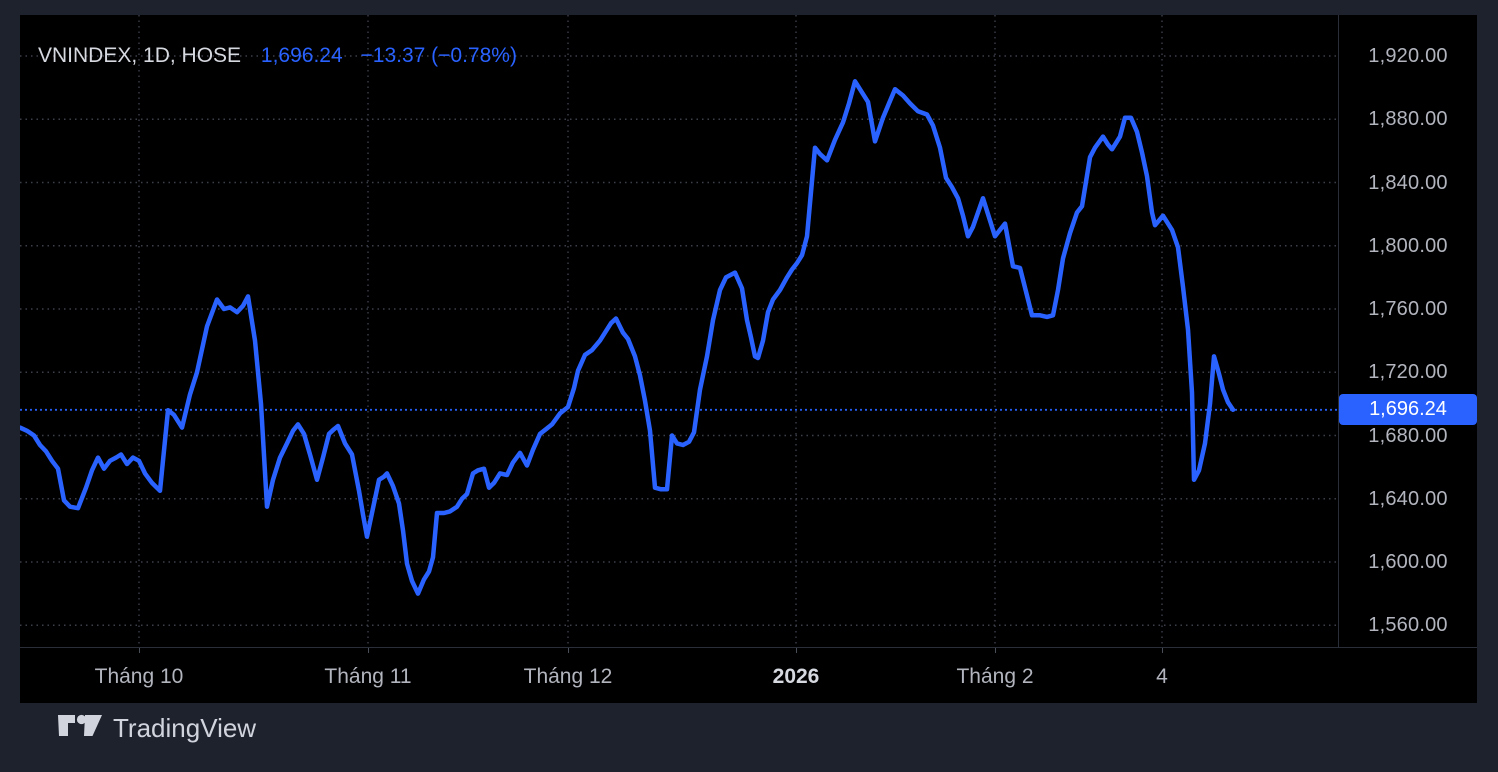  What do you see at coordinates (1408, 309) in the screenshot?
I see `y-axis-label: 1,760.00` at bounding box center [1408, 309].